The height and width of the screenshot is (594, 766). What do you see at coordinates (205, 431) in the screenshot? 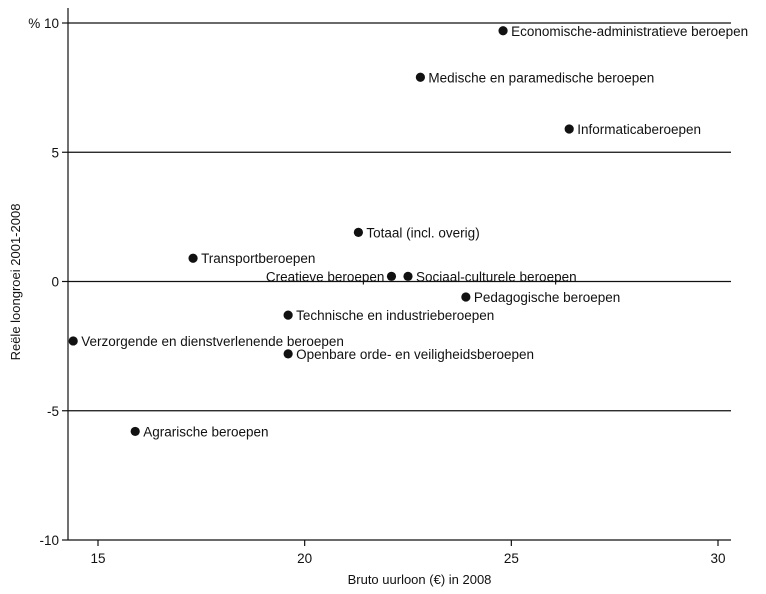
I see `point-label: Agrarische beroepen` at bounding box center [205, 431].